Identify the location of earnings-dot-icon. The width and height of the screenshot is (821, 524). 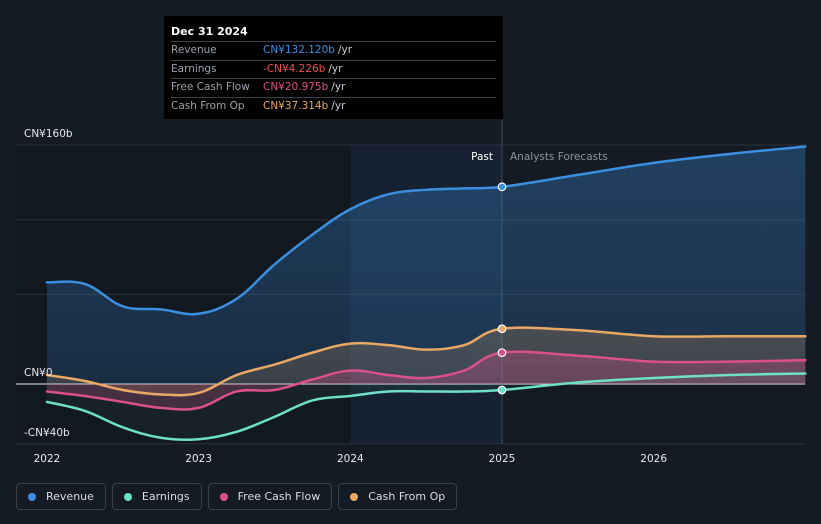
(127, 496).